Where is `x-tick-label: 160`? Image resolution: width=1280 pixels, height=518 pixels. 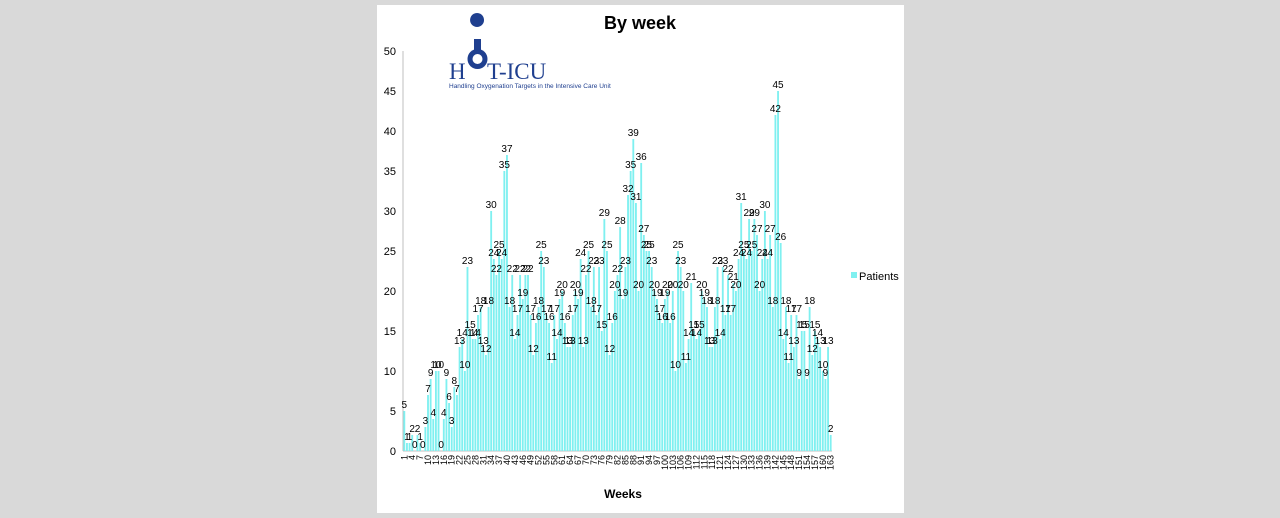
x-tick-label: 160 is located at coordinates (823, 462).